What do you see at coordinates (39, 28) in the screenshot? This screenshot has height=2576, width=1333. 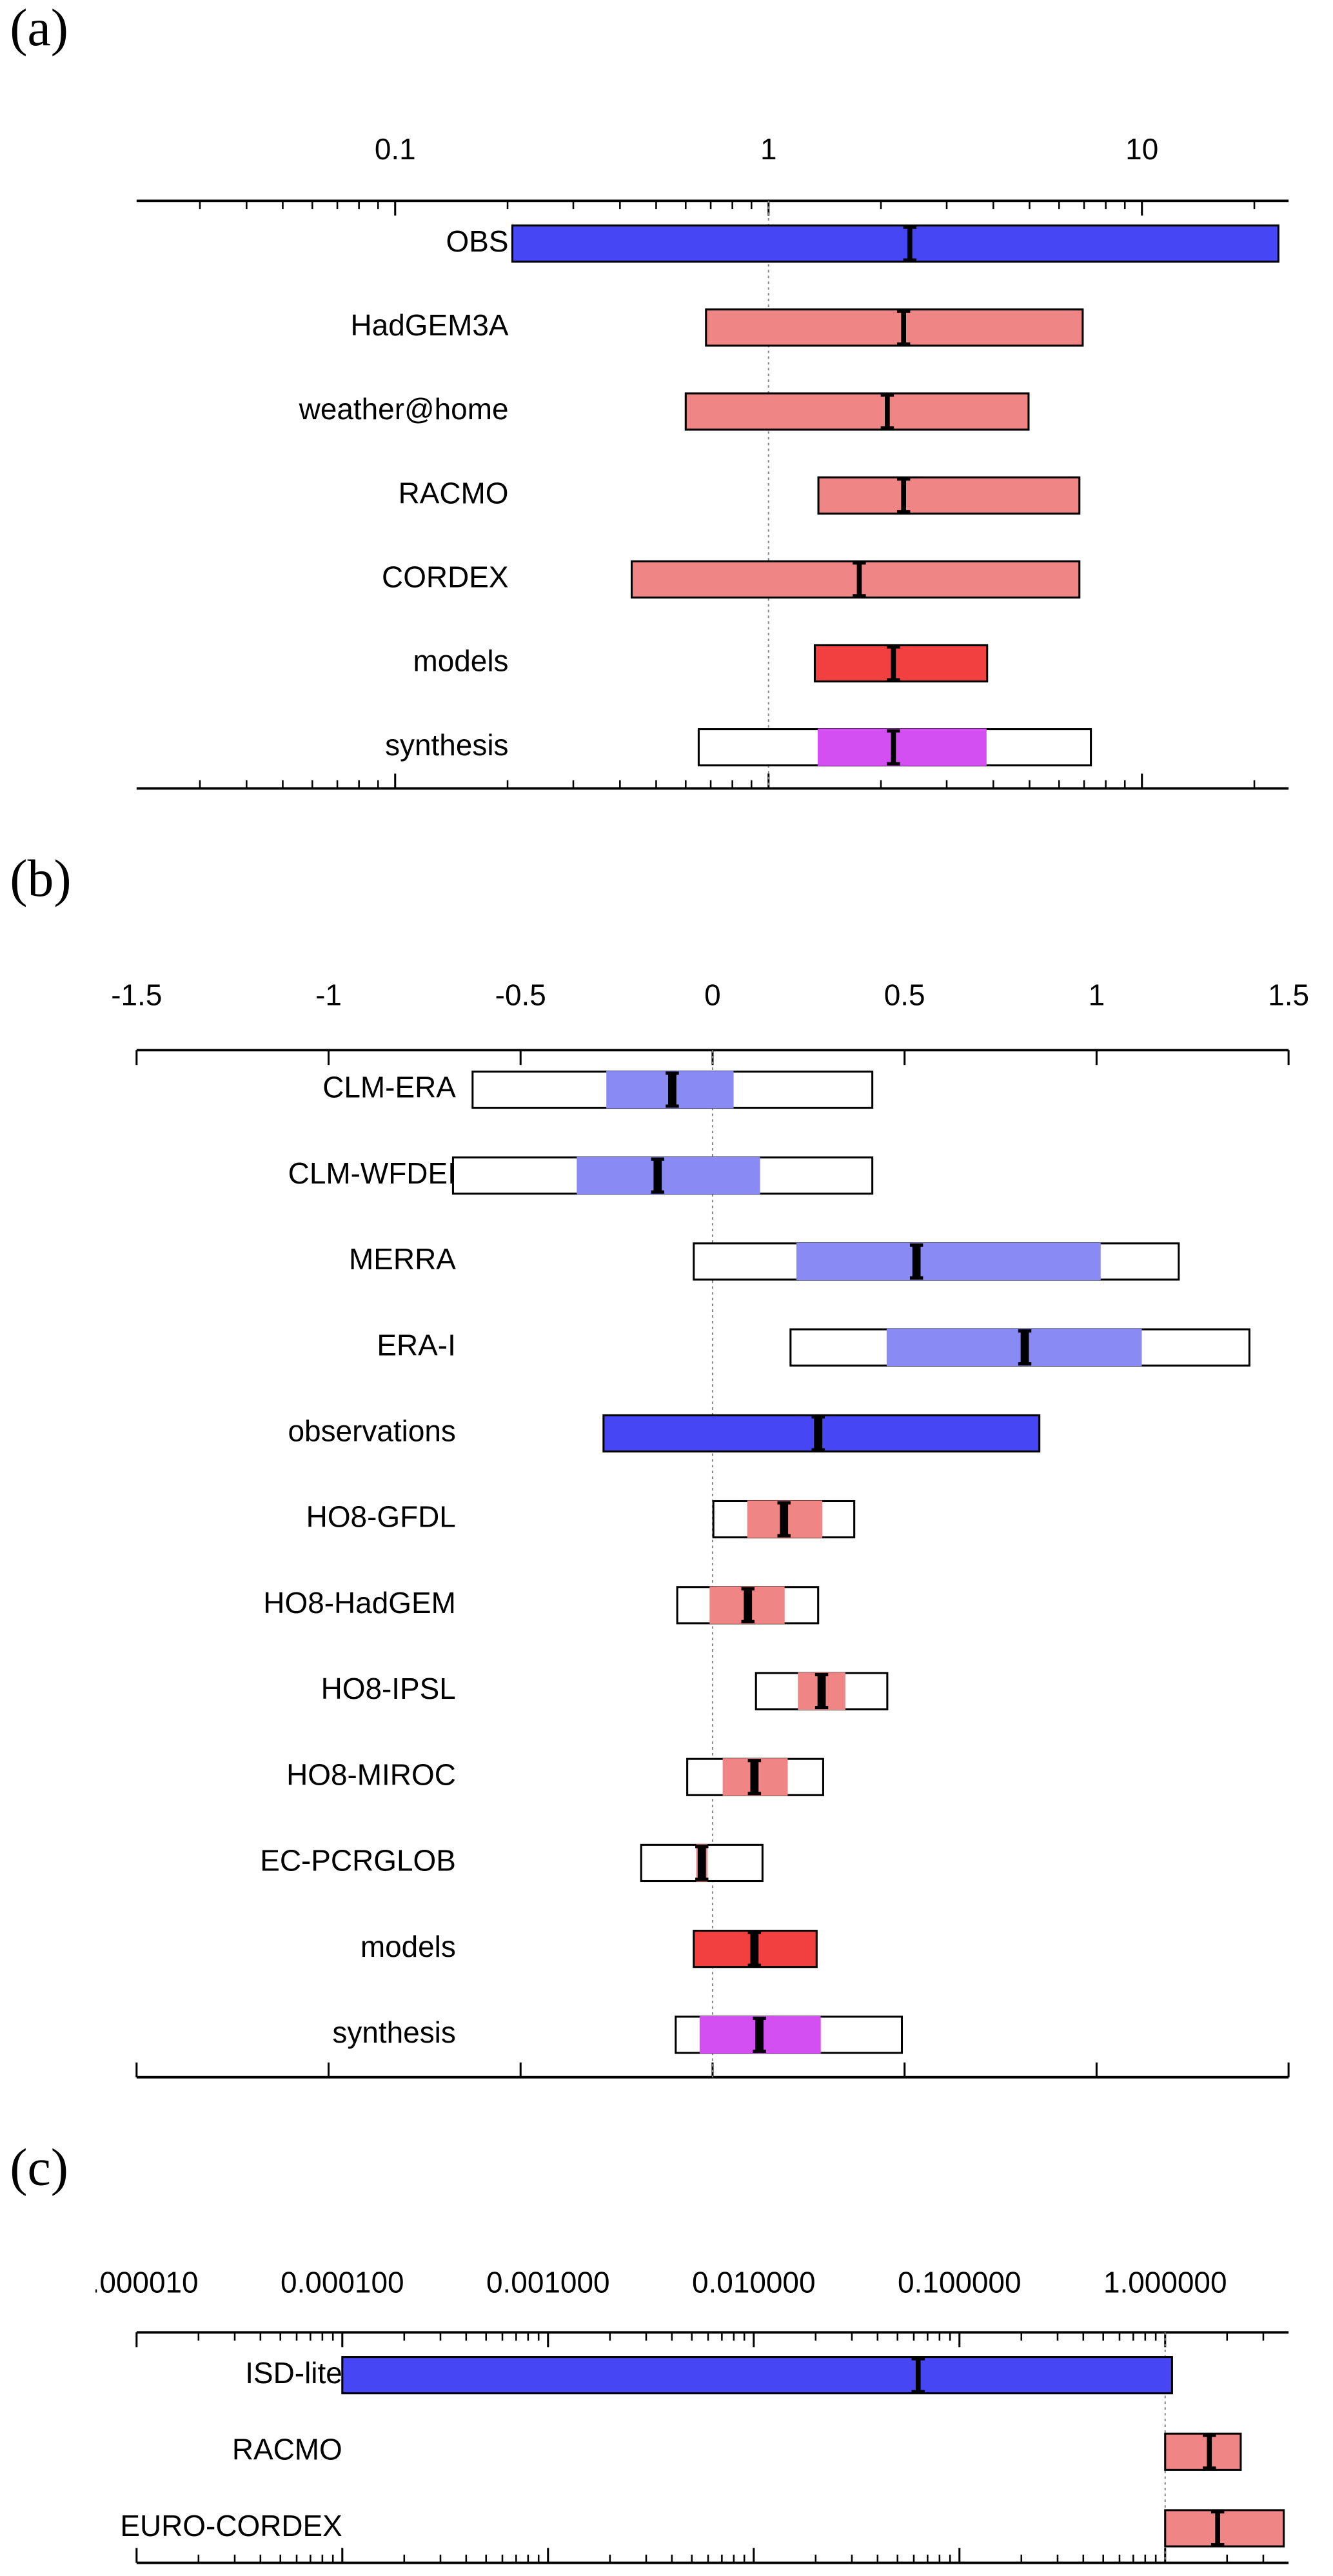 I see `panel-label: (a)` at bounding box center [39, 28].